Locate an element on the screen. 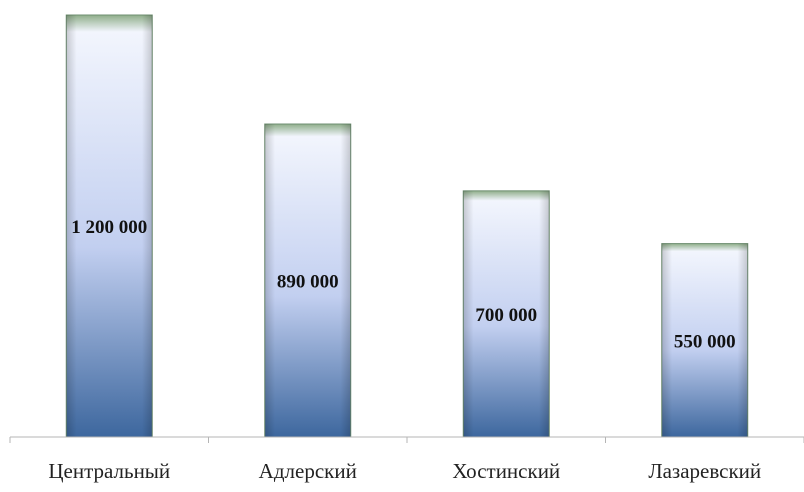  category-label-1: Центральный is located at coordinates (109, 471).